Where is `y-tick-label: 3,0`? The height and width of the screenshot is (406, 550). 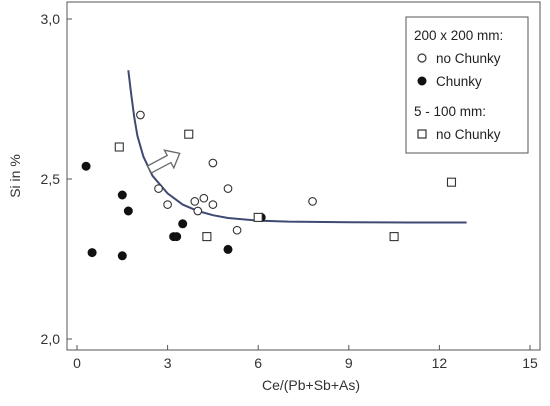
y-tick-label: 3,0 is located at coordinates (51, 19).